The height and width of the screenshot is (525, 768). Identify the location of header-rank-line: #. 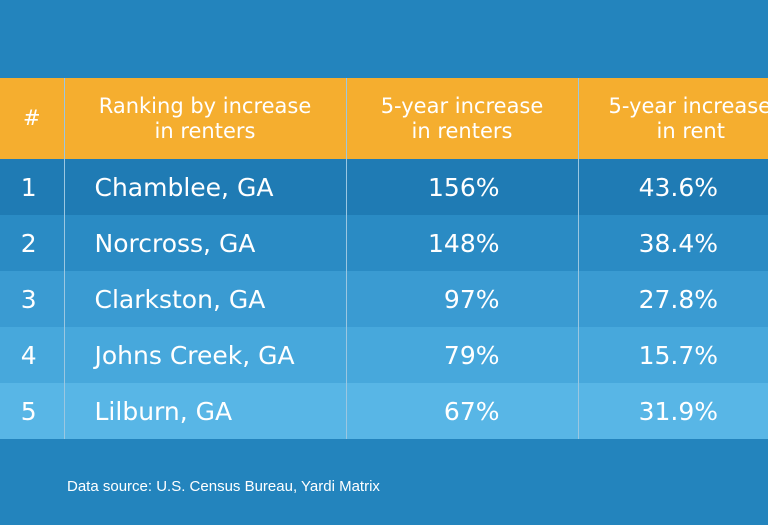
(31, 118).